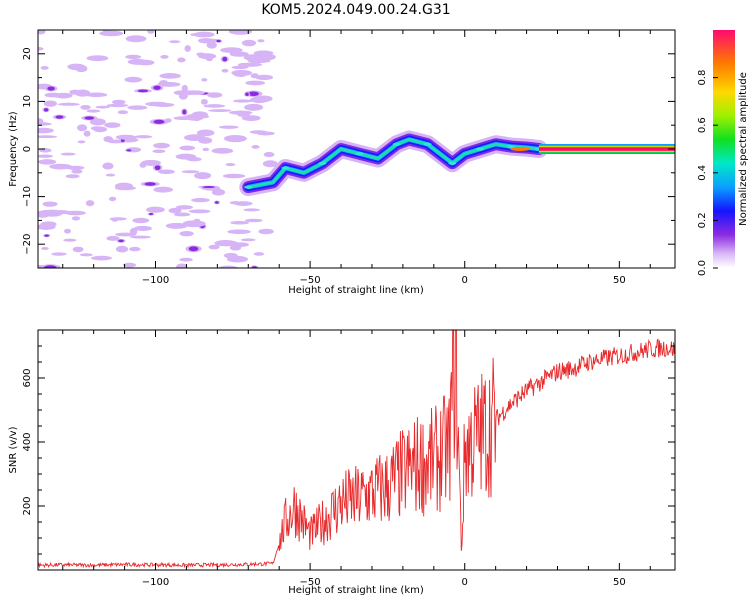 Image resolution: width=750 pixels, height=600 pixels. Describe the element at coordinates (27, 196) in the screenshot. I see `y-tick-label: −10` at that location.